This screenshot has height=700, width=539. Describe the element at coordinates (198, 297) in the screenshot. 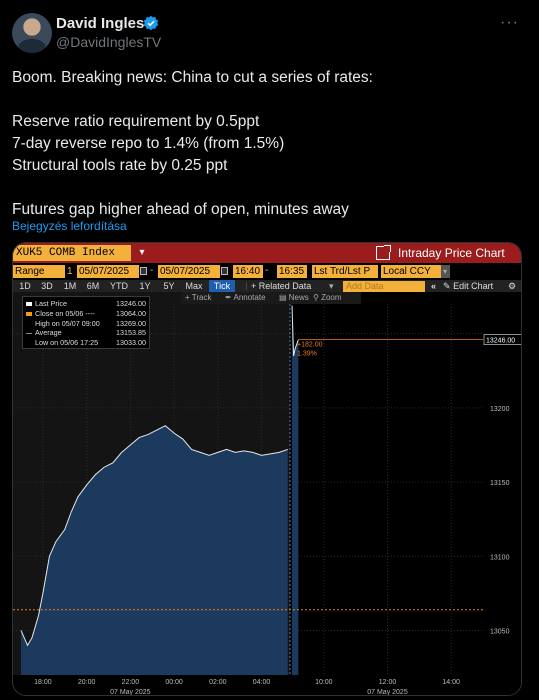

I see `track-tool: + Track` at that location.